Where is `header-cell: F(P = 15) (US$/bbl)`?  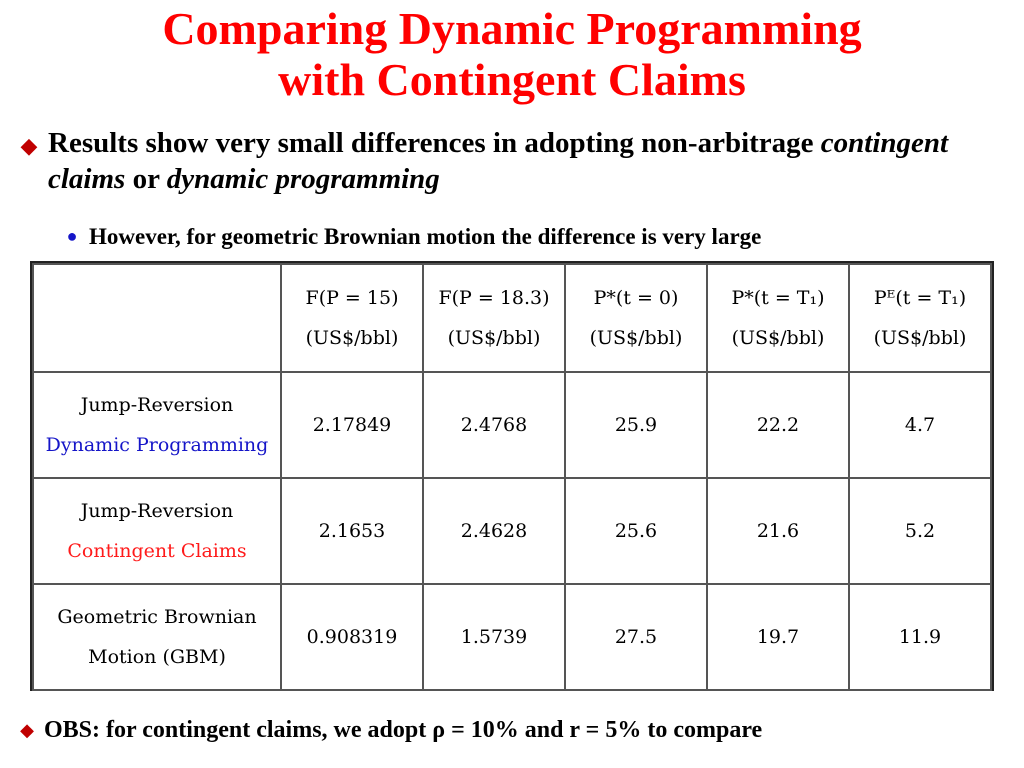
header-cell: F(P = 15) (US$/bbl) is located at coordinates (352, 318).